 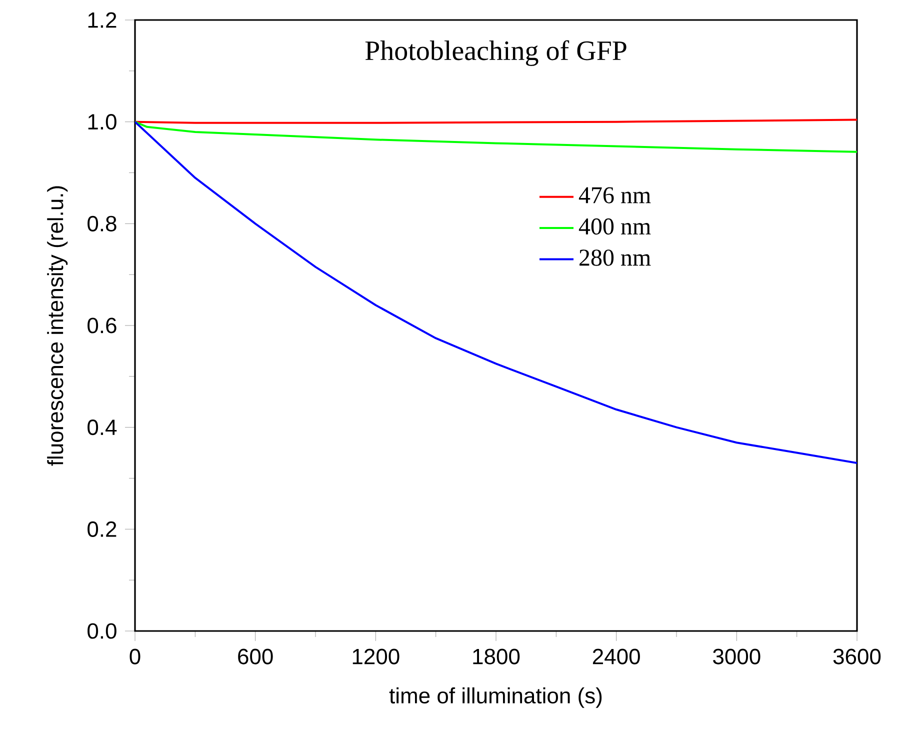 What do you see at coordinates (614, 195) in the screenshot?
I see `legend-label: 476 nm` at bounding box center [614, 195].